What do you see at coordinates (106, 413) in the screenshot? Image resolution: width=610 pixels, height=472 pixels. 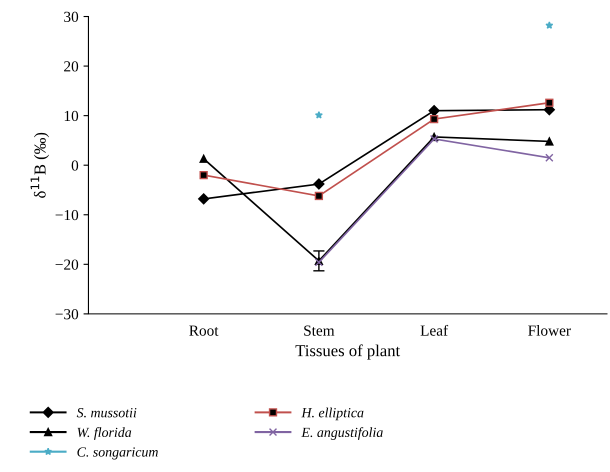 I see `legend-label: S. mussotii` at bounding box center [106, 413].